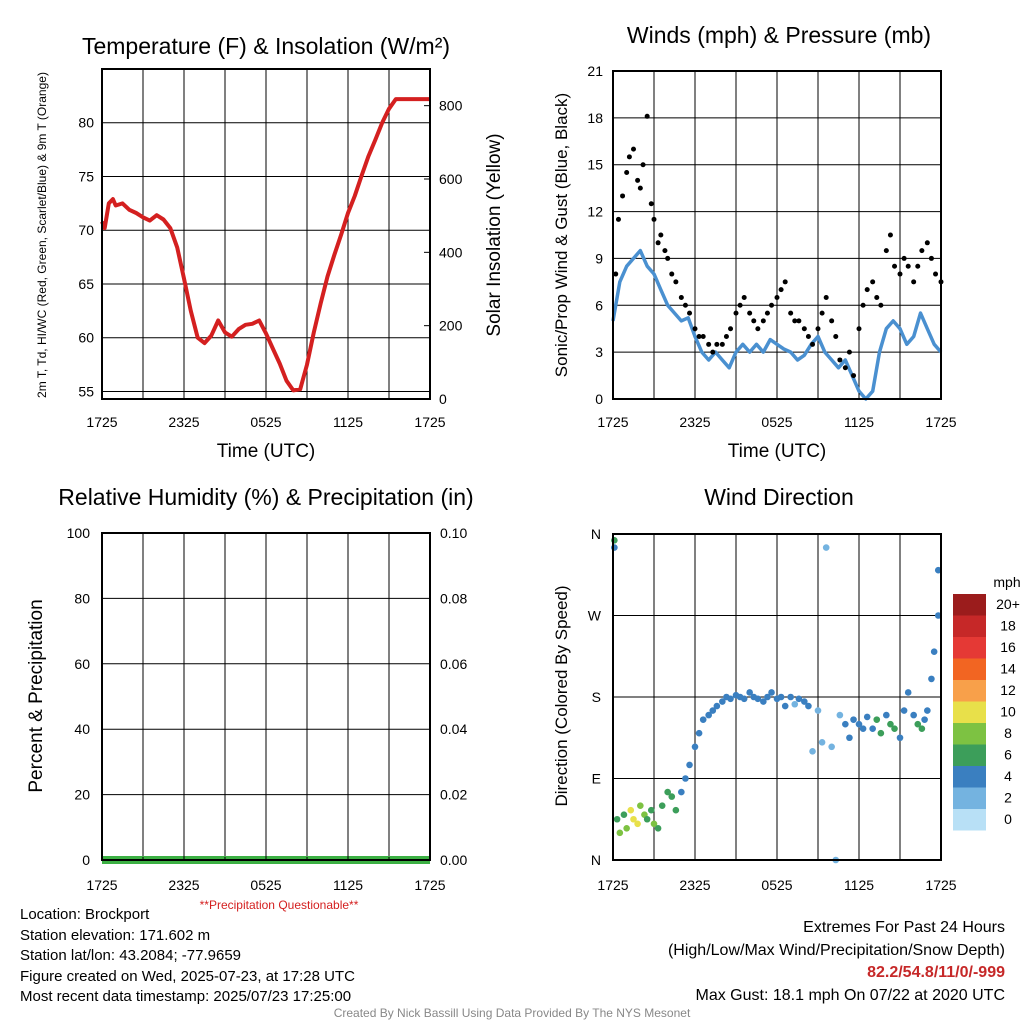  Describe the element at coordinates (453, 729) in the screenshot. I see `y2-tick-label: 0.04` at that location.